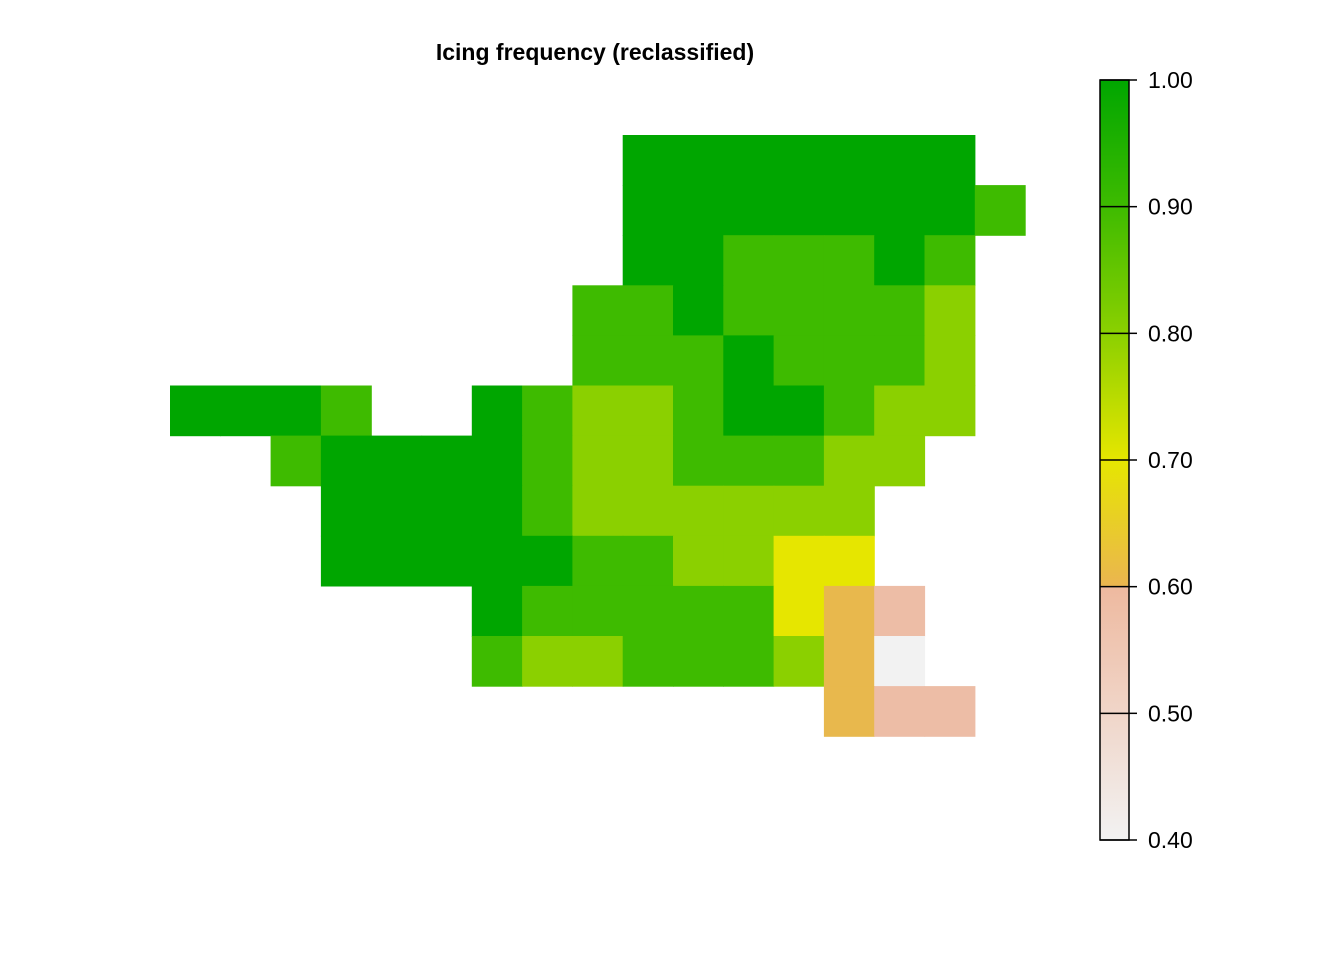 This screenshot has width=1344, height=960. Describe the element at coordinates (1170, 80) in the screenshot. I see `colorbar-tick-label: 1.00` at that location.